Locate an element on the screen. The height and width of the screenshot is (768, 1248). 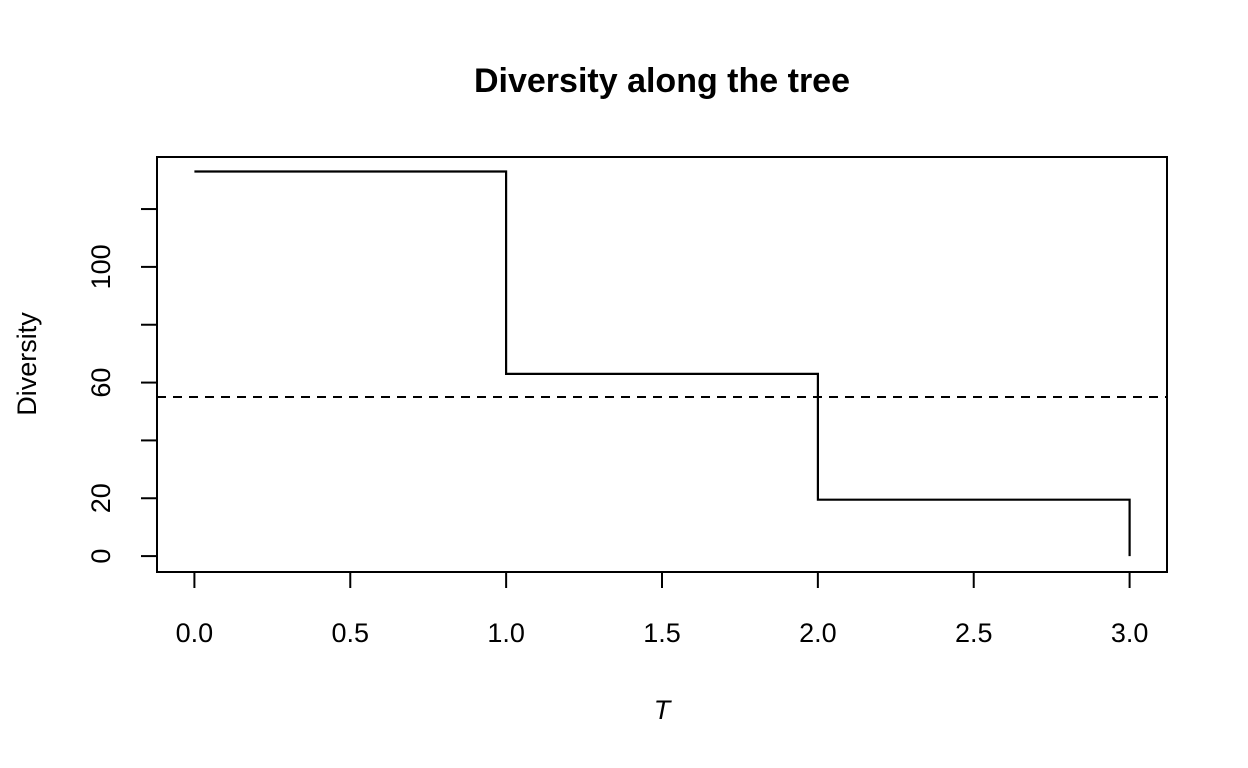
y-tick-label: 100 is located at coordinates (101, 266).